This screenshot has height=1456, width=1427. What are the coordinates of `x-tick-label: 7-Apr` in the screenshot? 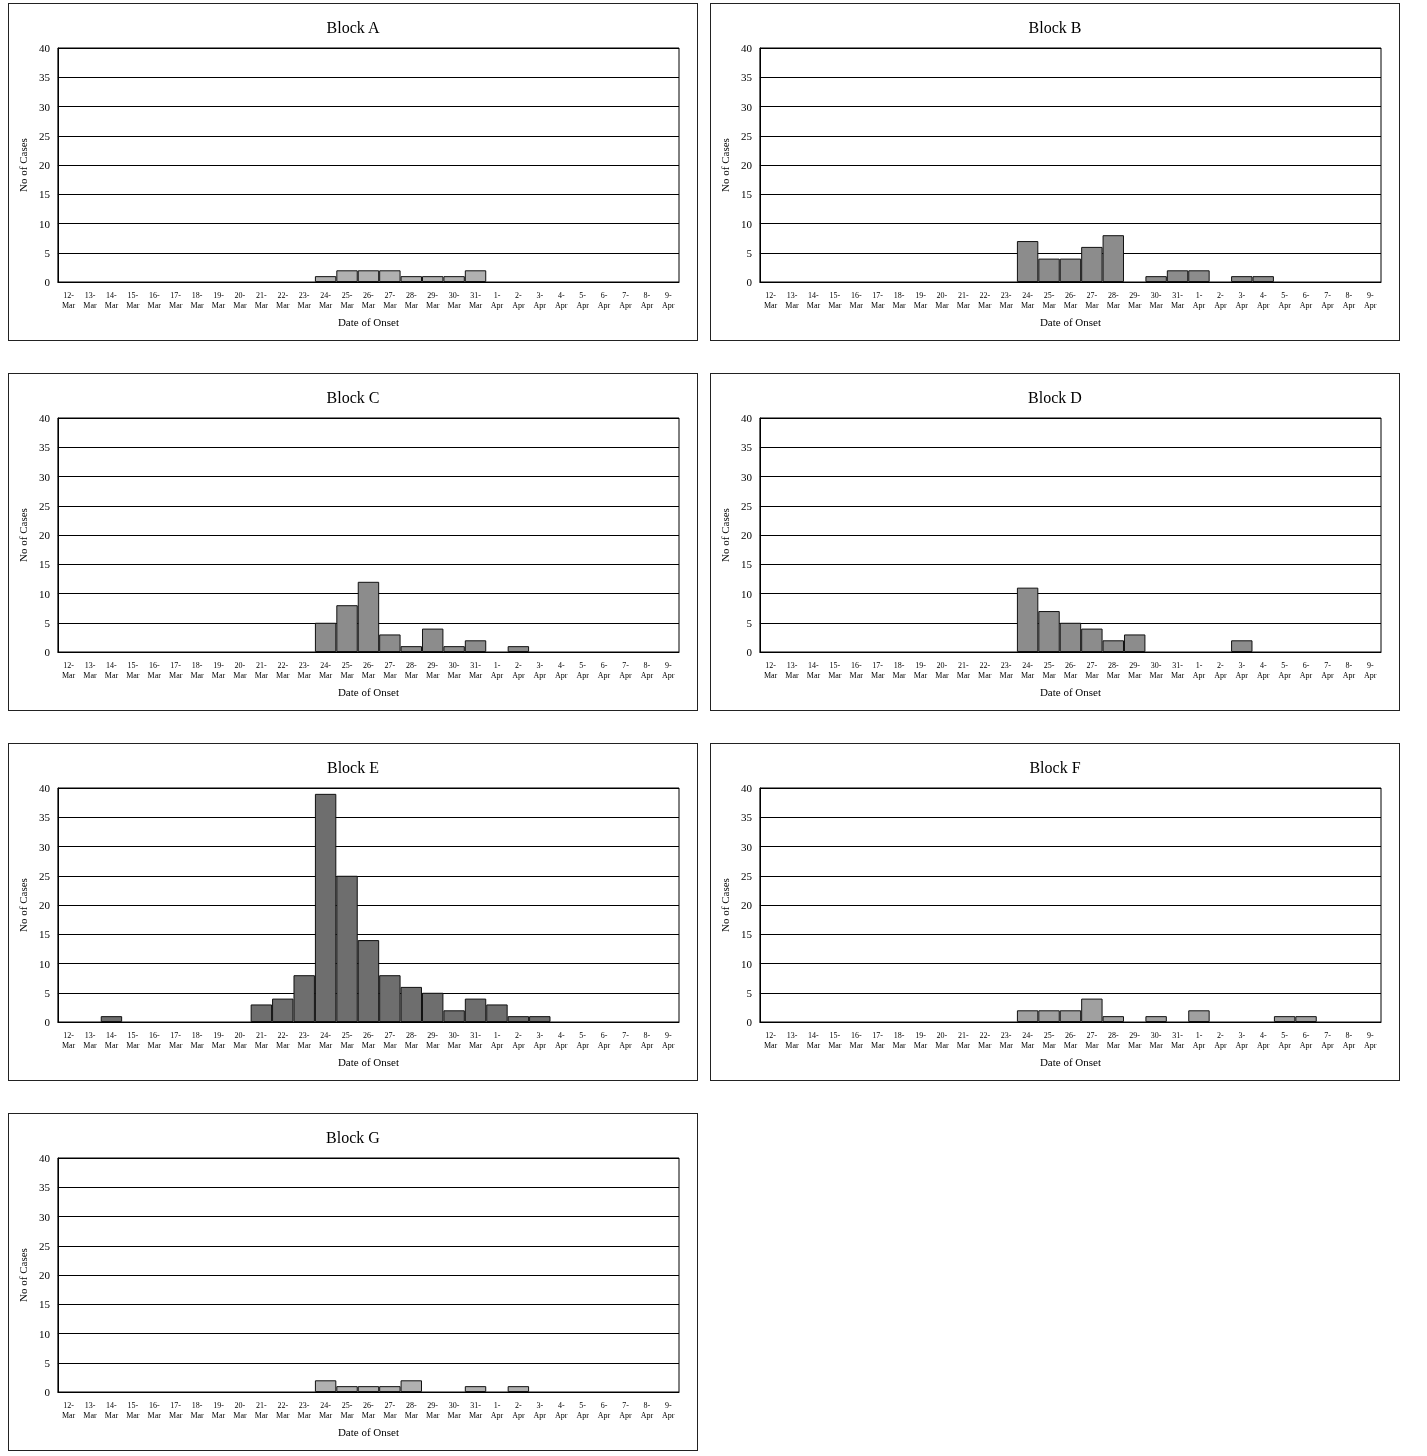 It's located at (626, 1040).